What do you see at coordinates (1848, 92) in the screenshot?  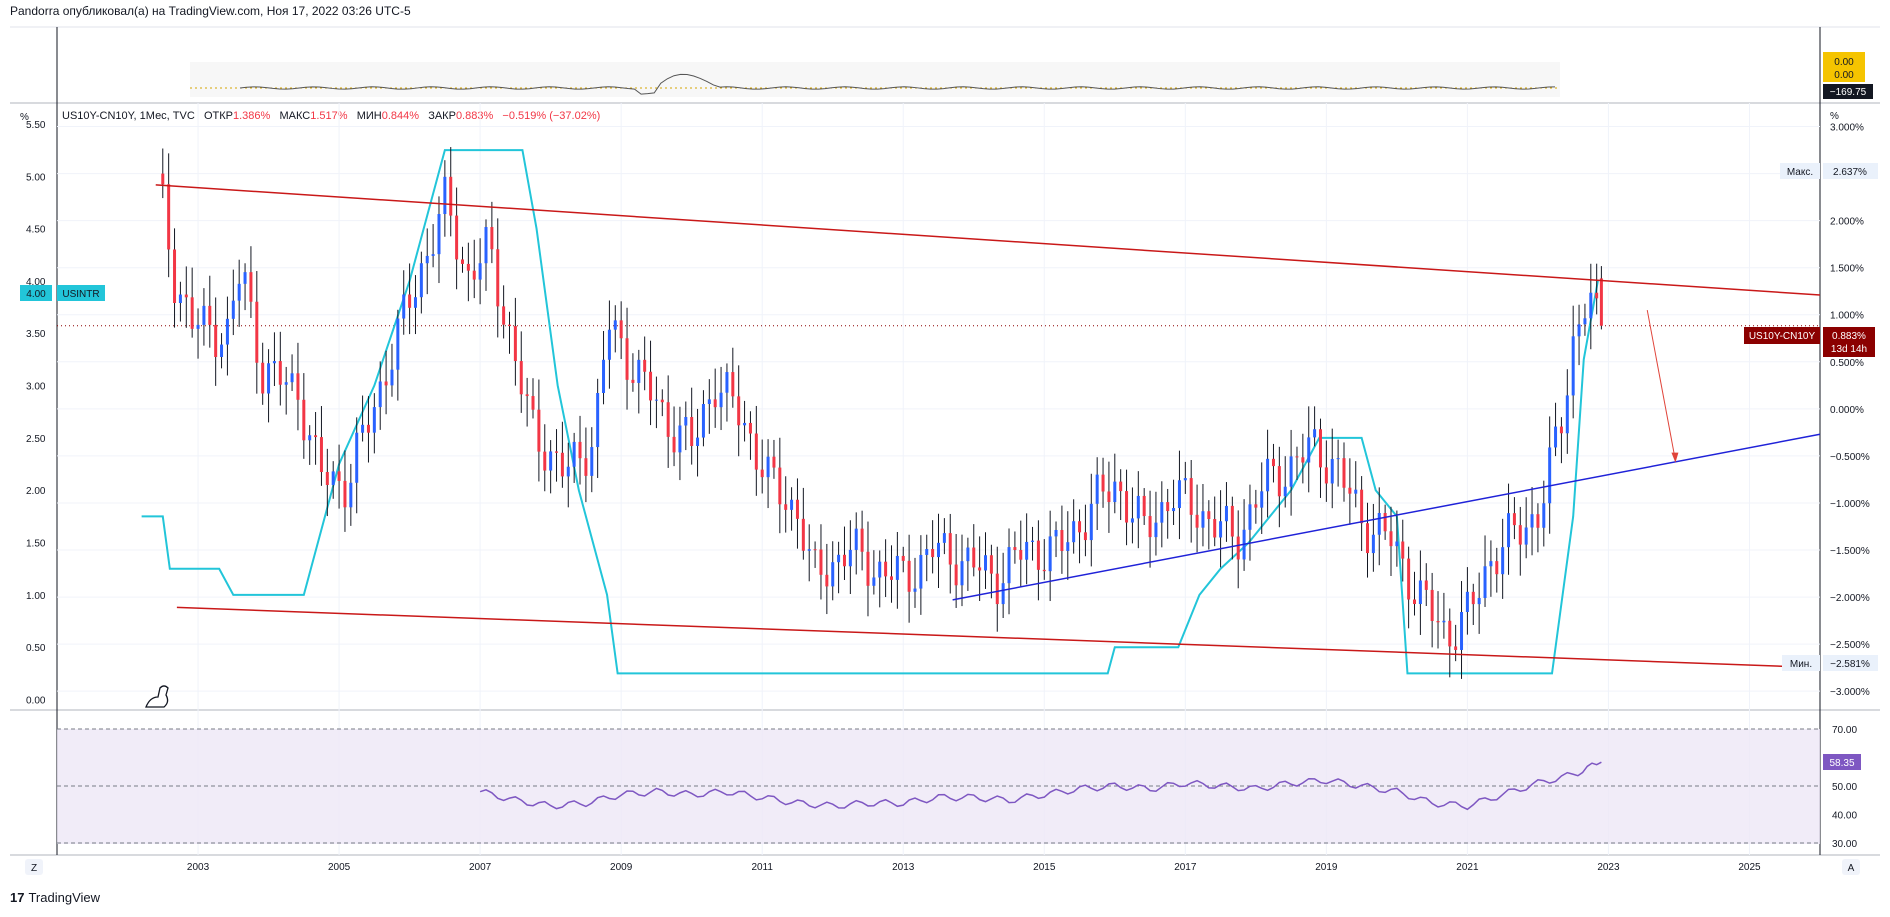 I see `top-pane-current-value: −169.75` at bounding box center [1848, 92].